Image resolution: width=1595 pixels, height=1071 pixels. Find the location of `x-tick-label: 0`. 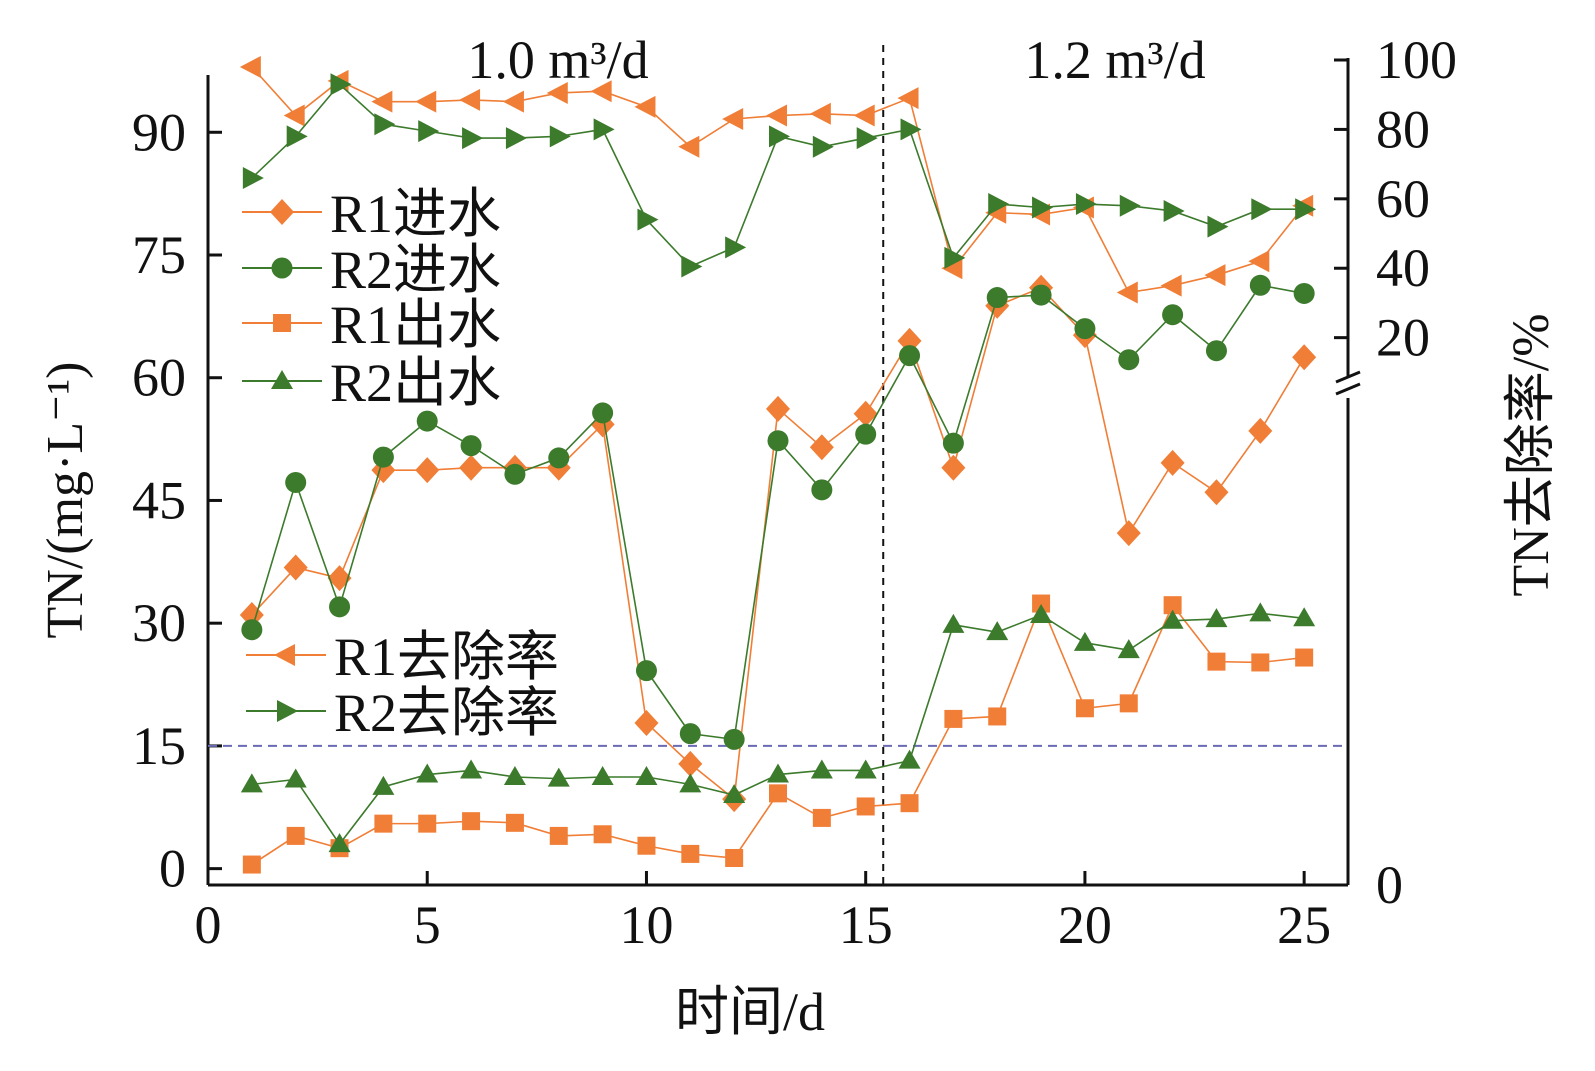

x-tick-label: 0 is located at coordinates (208, 925).